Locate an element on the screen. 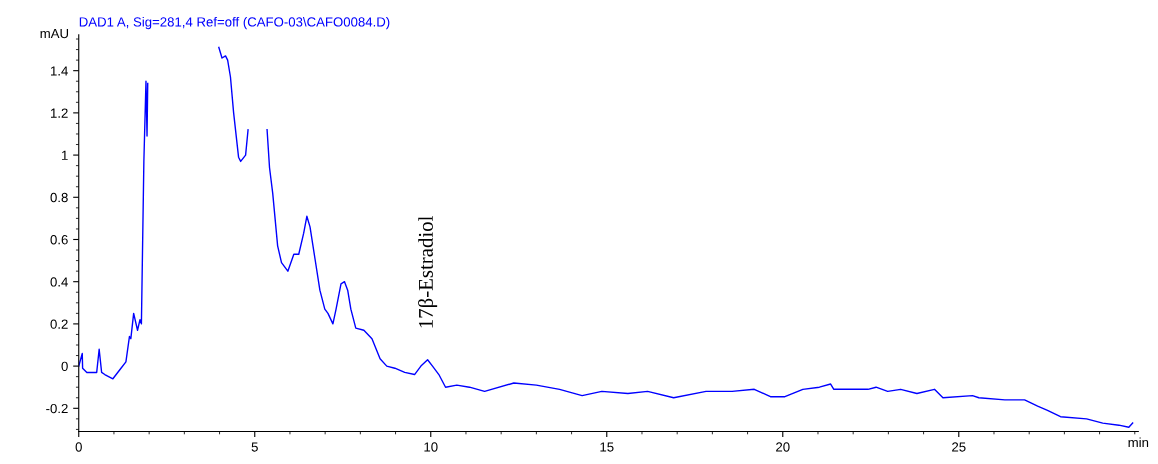 This screenshot has width=1158, height=464. y-tick-label: 0 is located at coordinates (64, 366).